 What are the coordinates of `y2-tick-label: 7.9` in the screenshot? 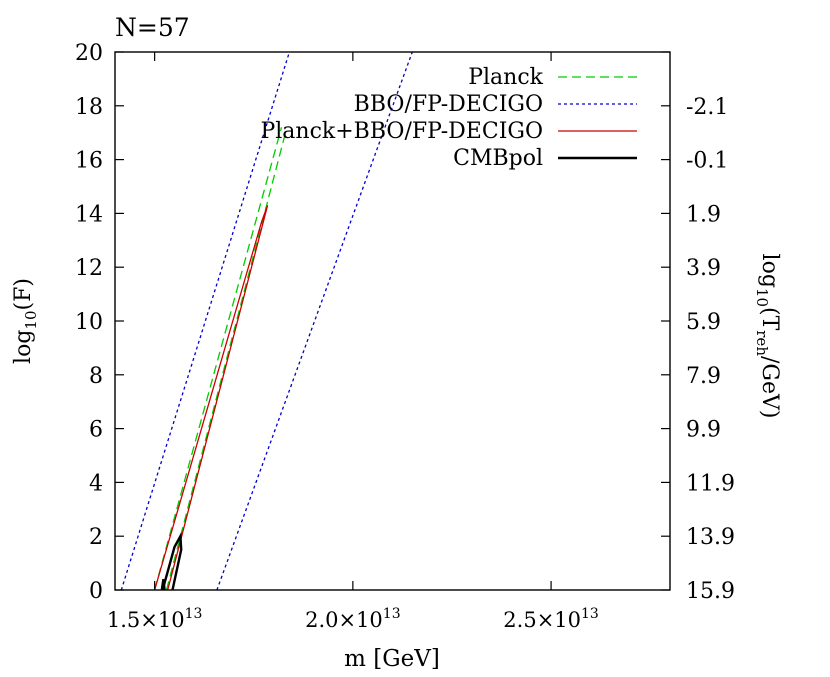 It's located at (703, 376).